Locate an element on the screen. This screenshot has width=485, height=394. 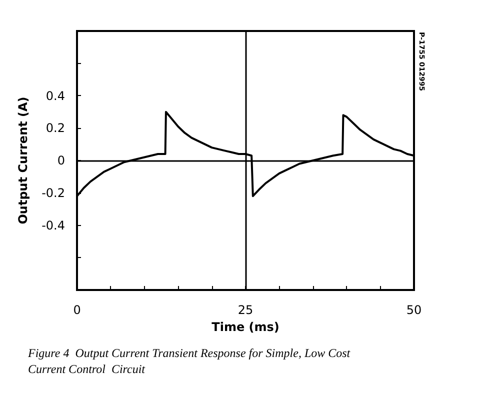
y-tick-label: 0.4 is located at coordinates (55, 95).